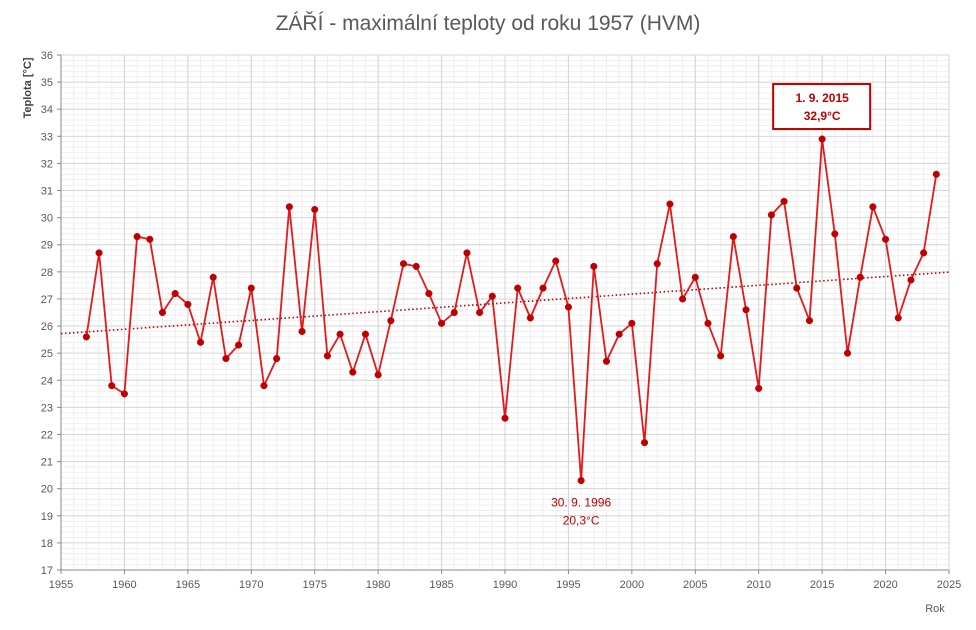  I want to click on y-tick-label: 35, so click(47, 83).